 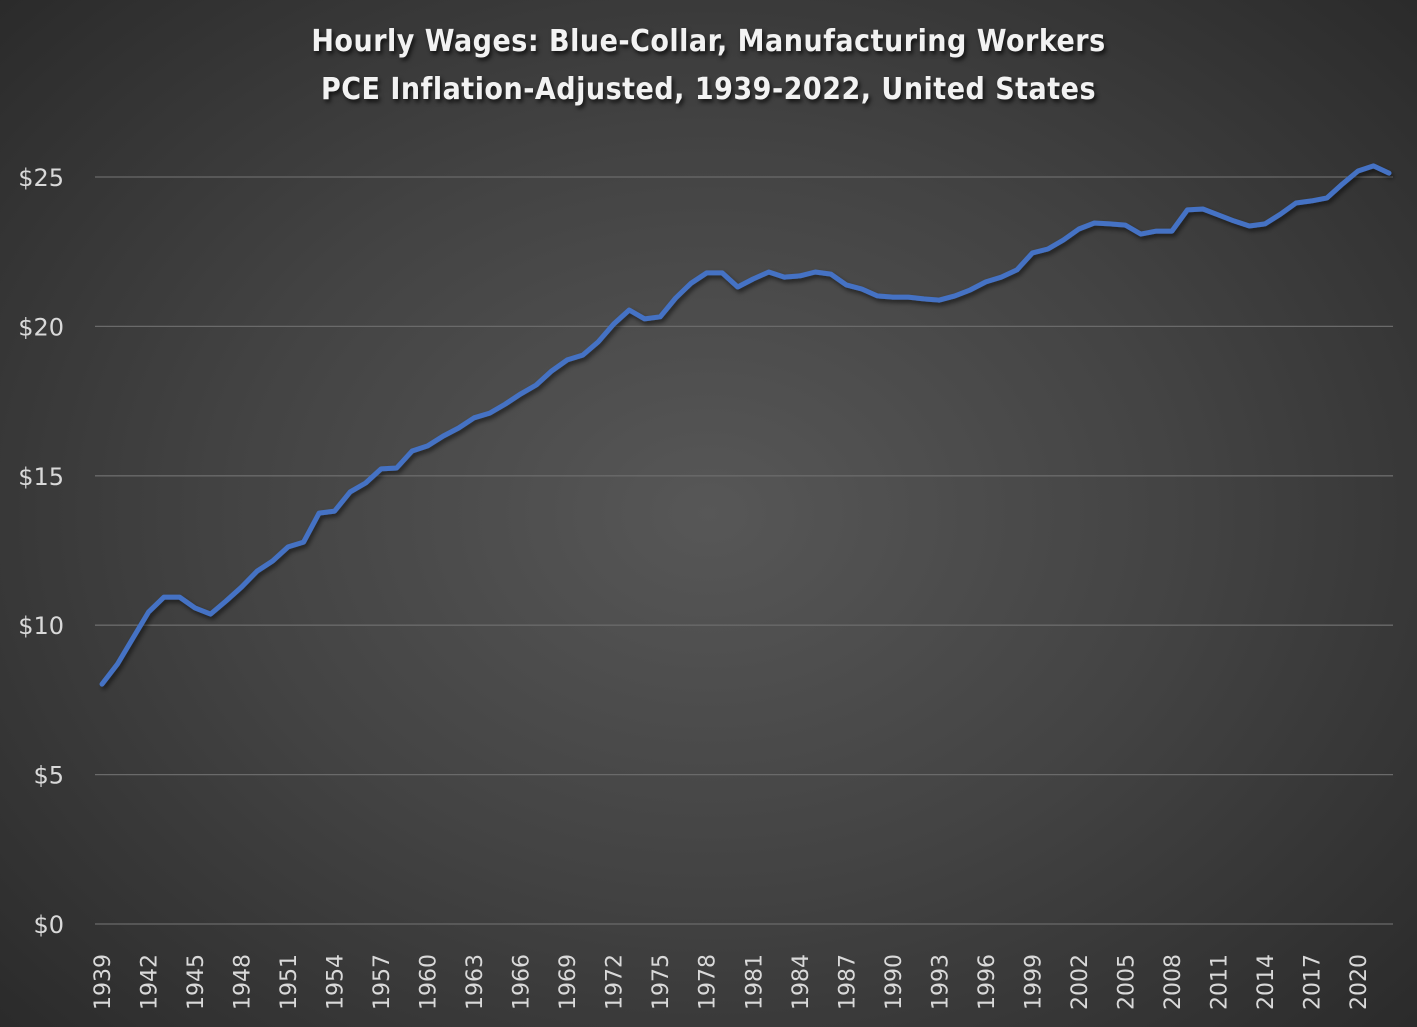 What do you see at coordinates (1219, 982) in the screenshot?
I see `x-tick-label: 2011` at bounding box center [1219, 982].